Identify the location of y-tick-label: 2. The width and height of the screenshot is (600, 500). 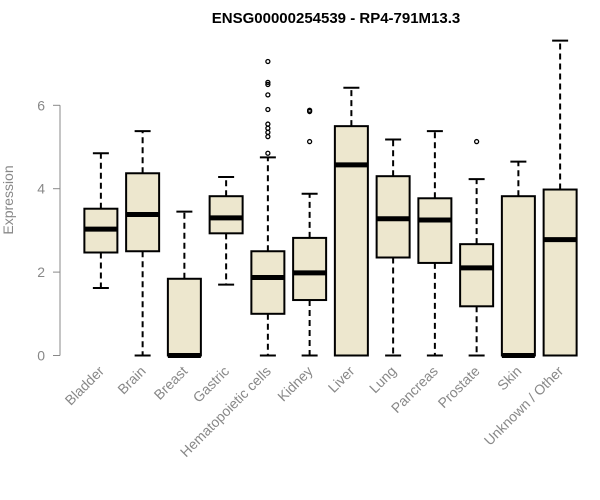
(41, 272).